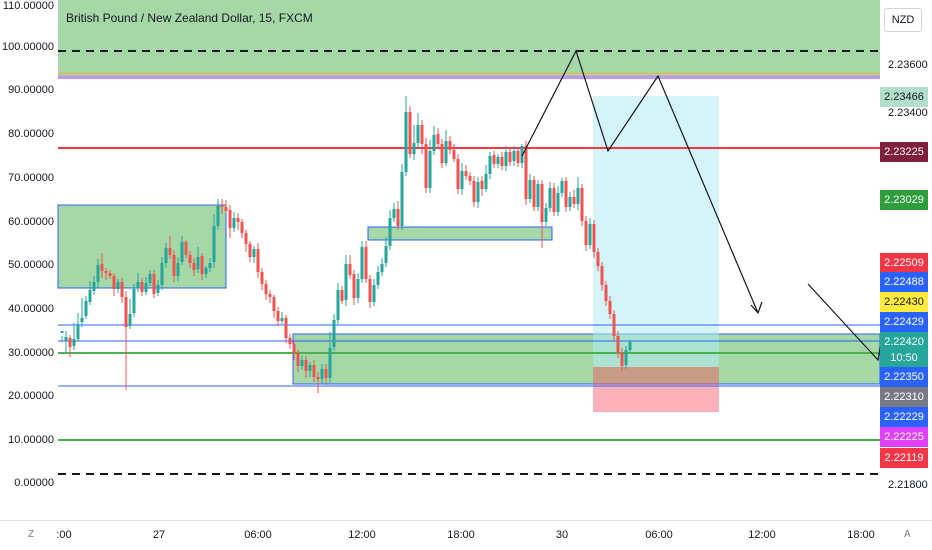 The height and width of the screenshot is (550, 932). What do you see at coordinates (904, 437) in the screenshot?
I see `price-badge: 2.22225` at bounding box center [904, 437].